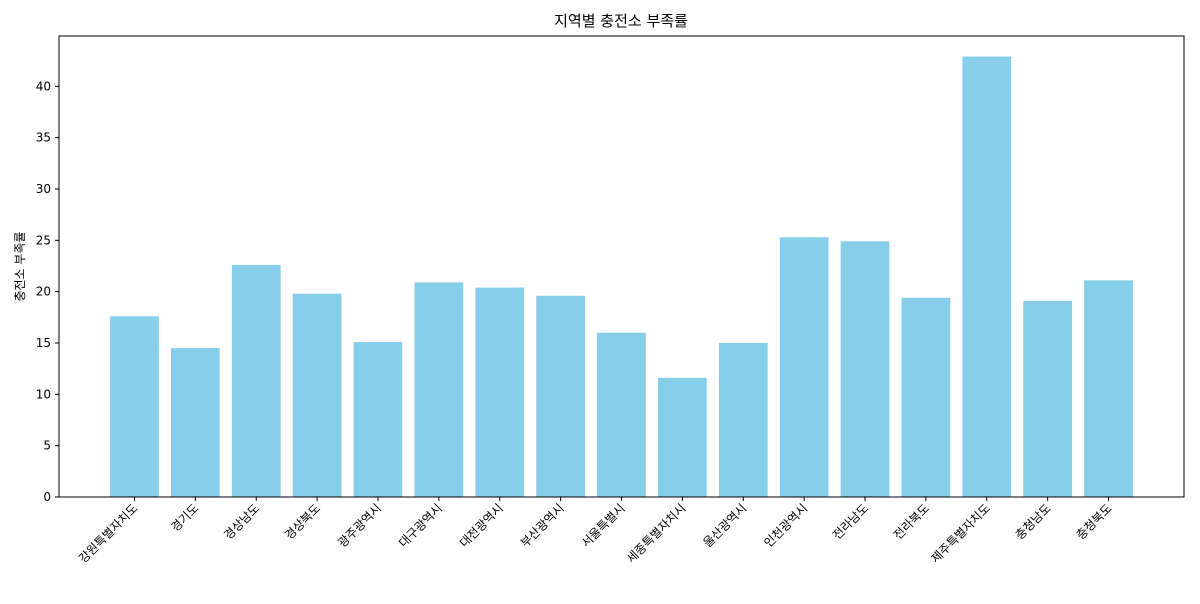 The width and height of the screenshot is (1200, 604). I want to click on x-tick-label: 충청북도, so click(1094, 521).